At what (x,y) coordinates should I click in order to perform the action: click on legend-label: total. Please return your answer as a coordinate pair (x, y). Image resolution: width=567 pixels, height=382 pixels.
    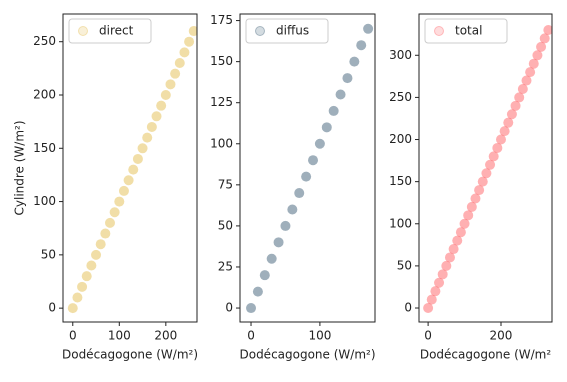
    Looking at the image, I should click on (468, 31).